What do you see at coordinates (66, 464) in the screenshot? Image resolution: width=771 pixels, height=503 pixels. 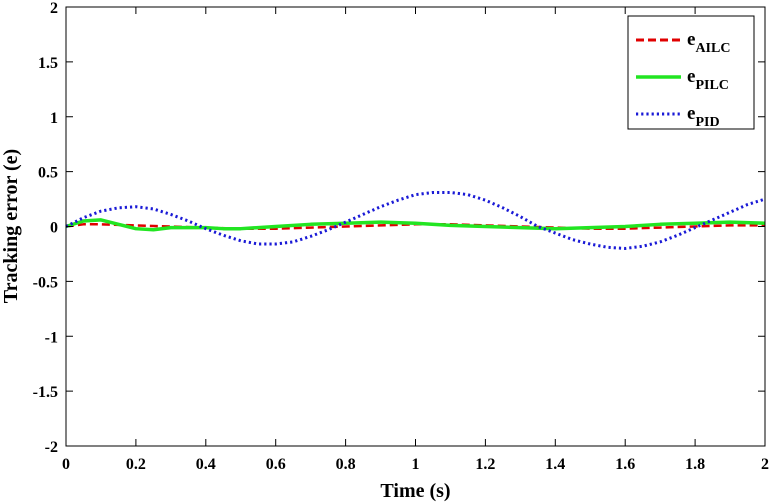 I see `x-tick-label: 0` at bounding box center [66, 464].